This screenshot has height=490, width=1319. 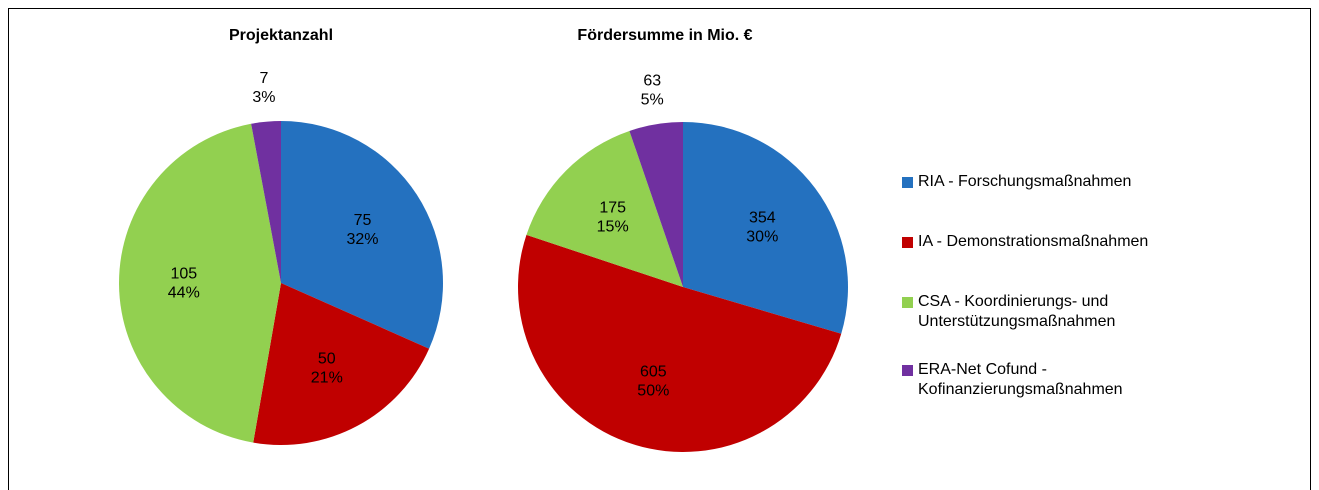 What do you see at coordinates (263, 78) in the screenshot?
I see `data-label: 7` at bounding box center [263, 78].